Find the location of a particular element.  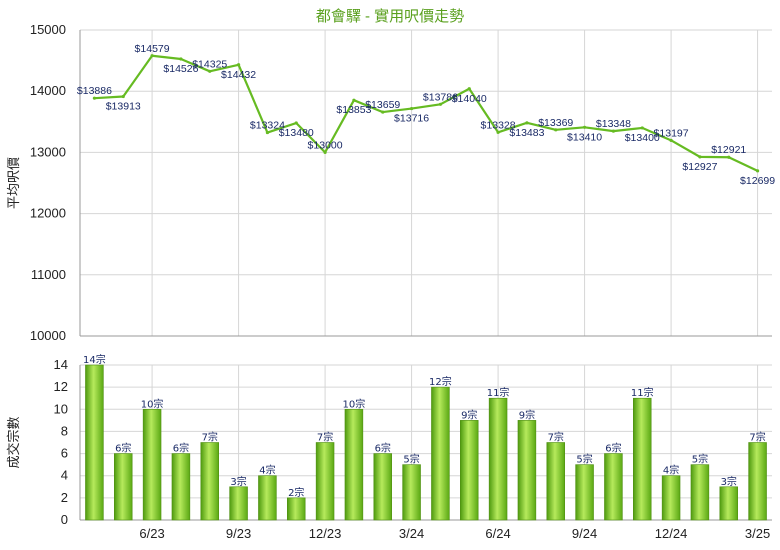

price-data-label: $14432 is located at coordinates (238, 75).